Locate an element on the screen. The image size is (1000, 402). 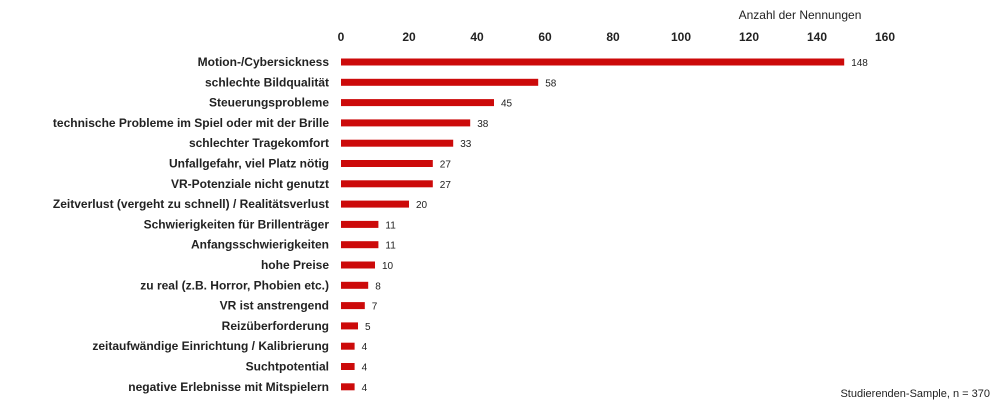
sample-note: Studierenden-Sample, n = 370 is located at coordinates (915, 394).